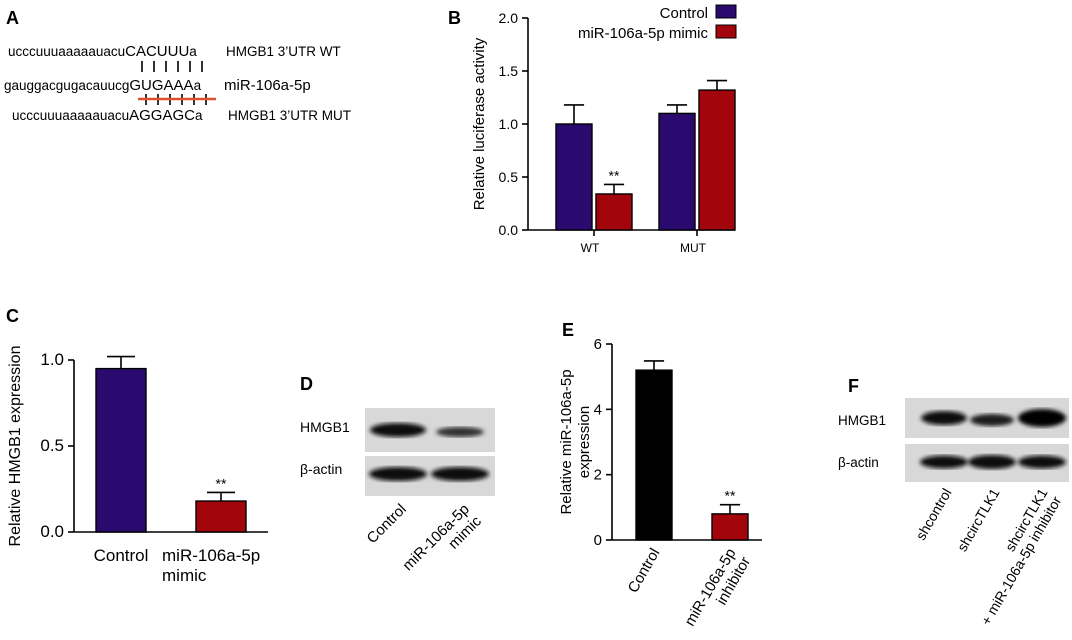  Describe the element at coordinates (598, 344) in the screenshot. I see `y-tick-label: 6` at that location.